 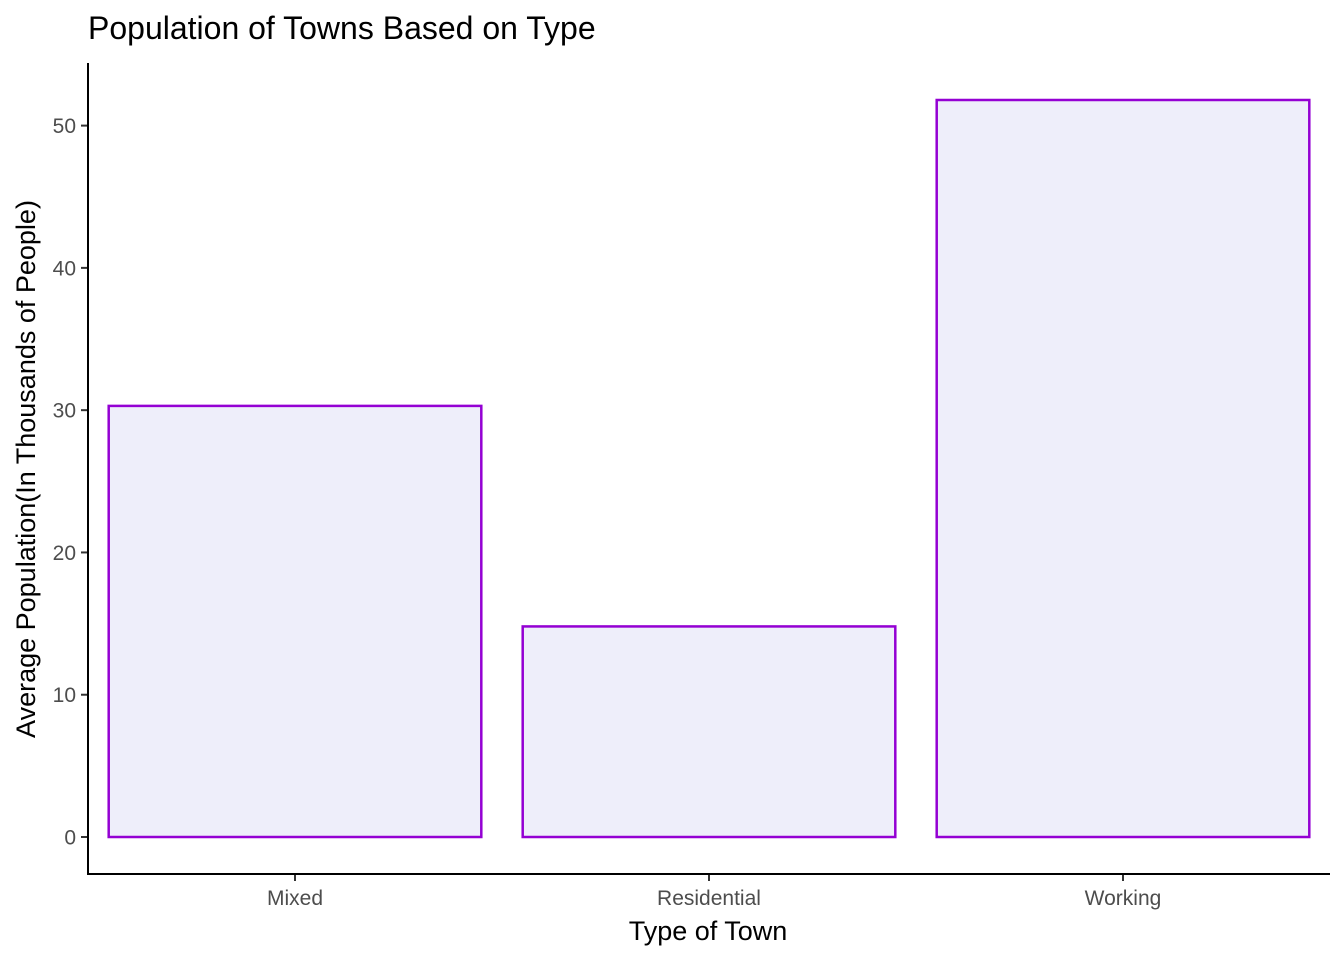 What do you see at coordinates (64, 126) in the screenshot?
I see `y-tick-label: 50` at bounding box center [64, 126].